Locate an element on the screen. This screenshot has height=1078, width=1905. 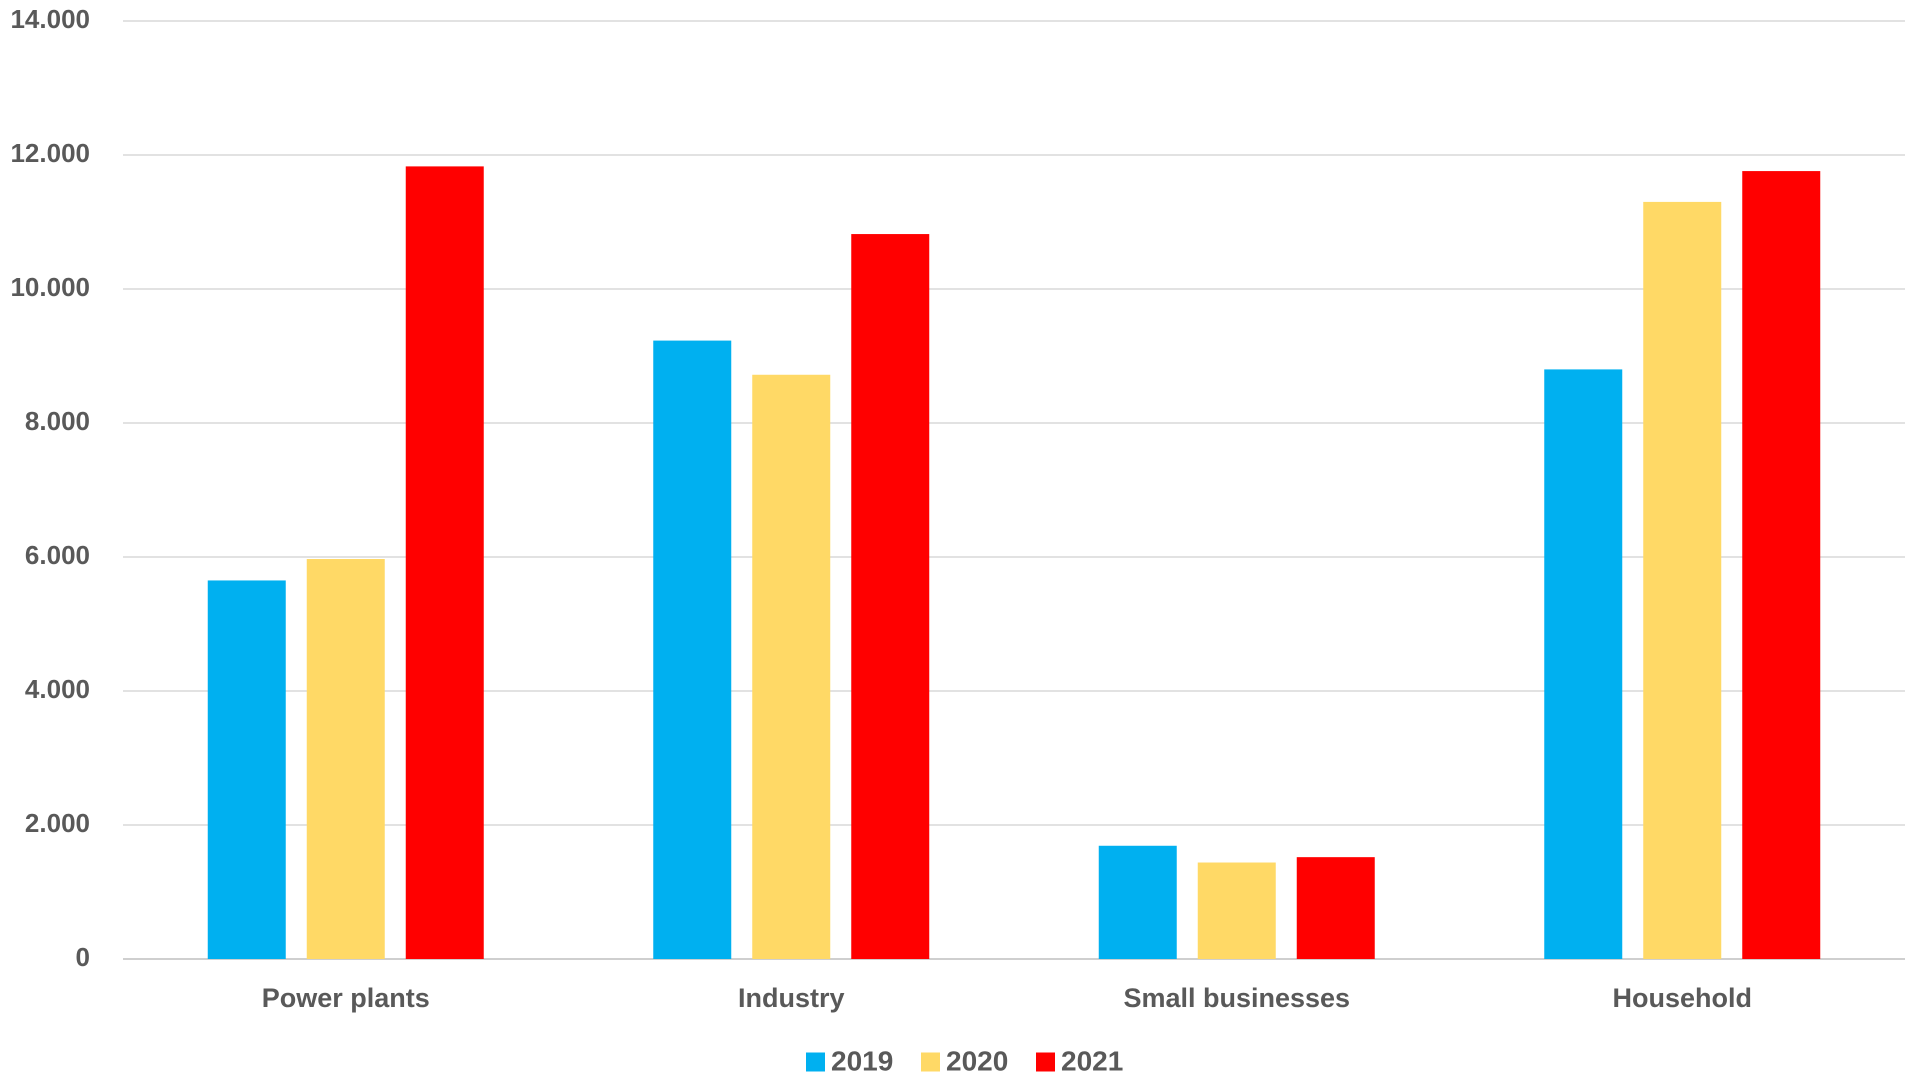
bar-2019-industry is located at coordinates (692, 650).